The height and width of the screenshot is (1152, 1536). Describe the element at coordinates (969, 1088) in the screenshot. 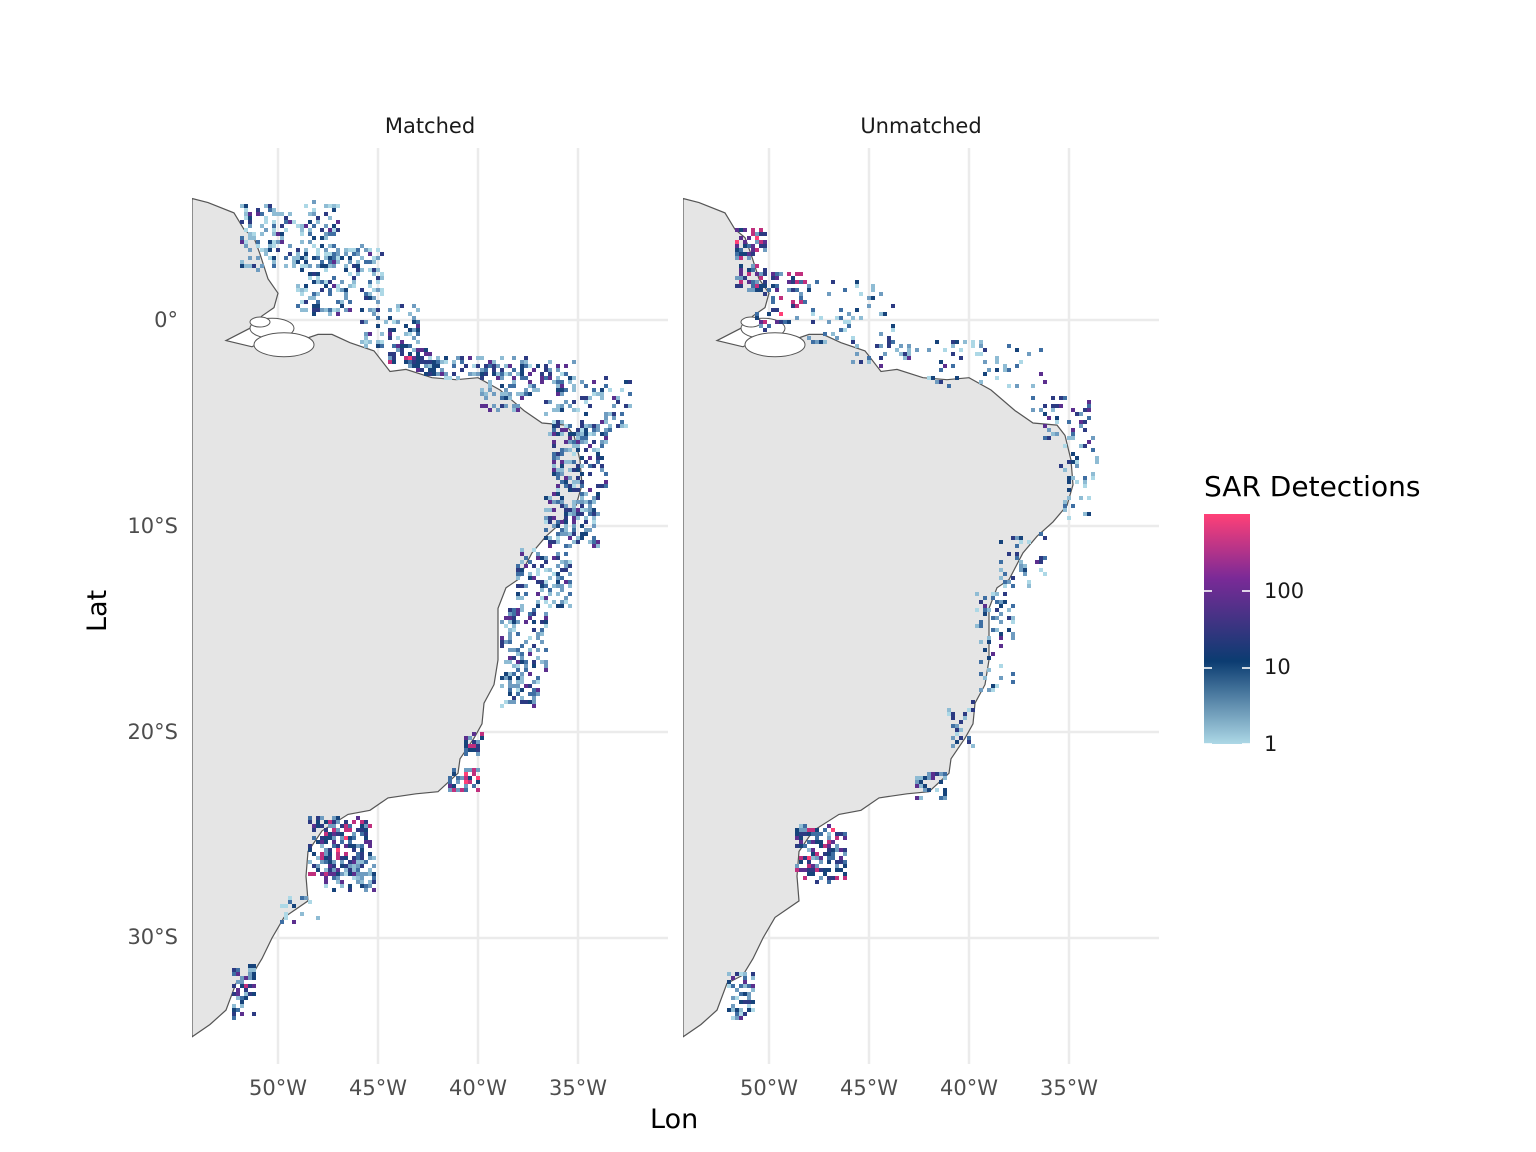

I see `x-tick-label: 40°W` at that location.